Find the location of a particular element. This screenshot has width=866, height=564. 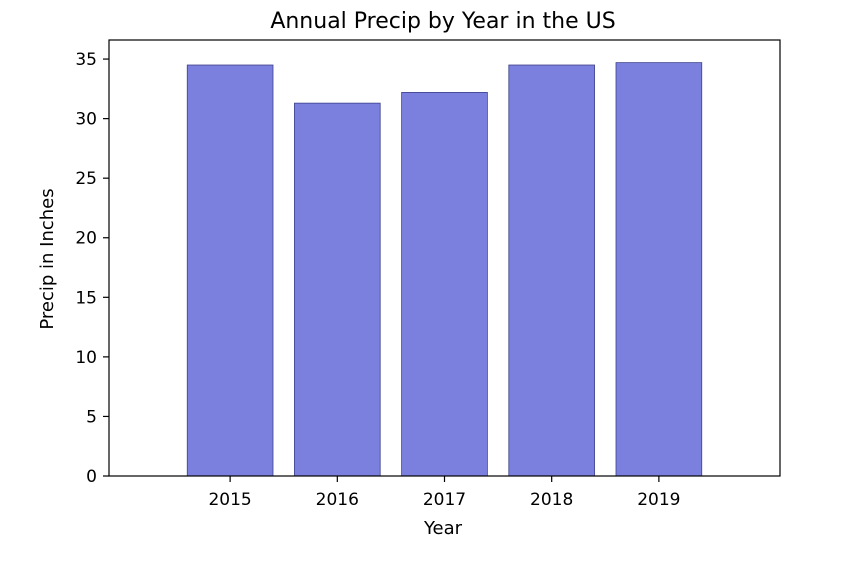

y-axis-label: Precip in Inches is located at coordinates (47, 258).